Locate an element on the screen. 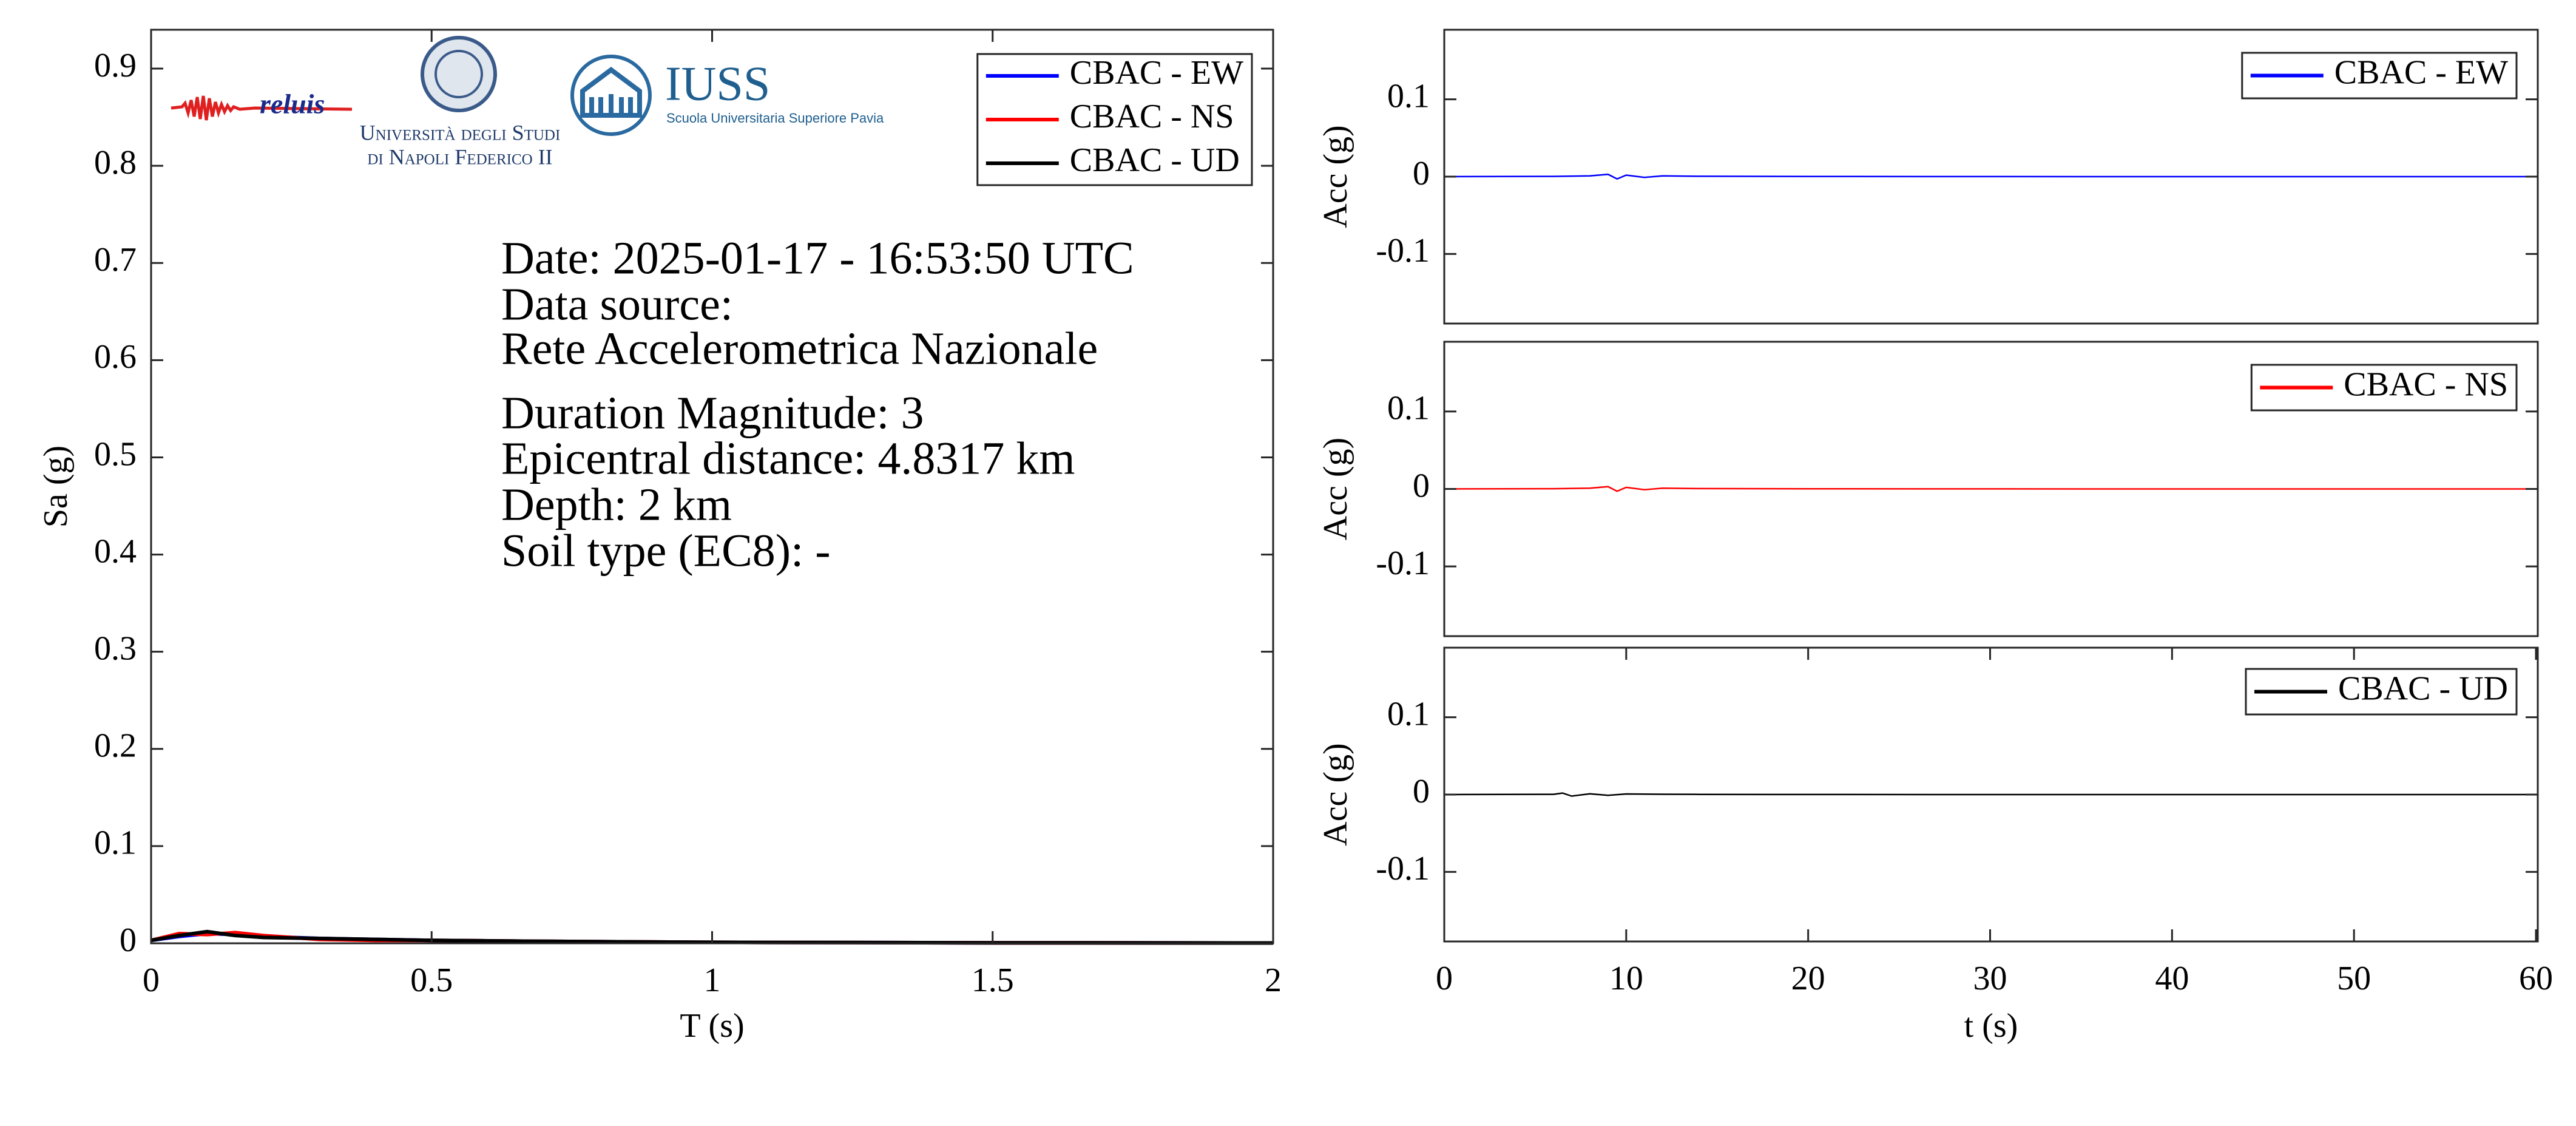 The image size is (2576, 1126). y-tick-label: 0.4 is located at coordinates (115, 551).